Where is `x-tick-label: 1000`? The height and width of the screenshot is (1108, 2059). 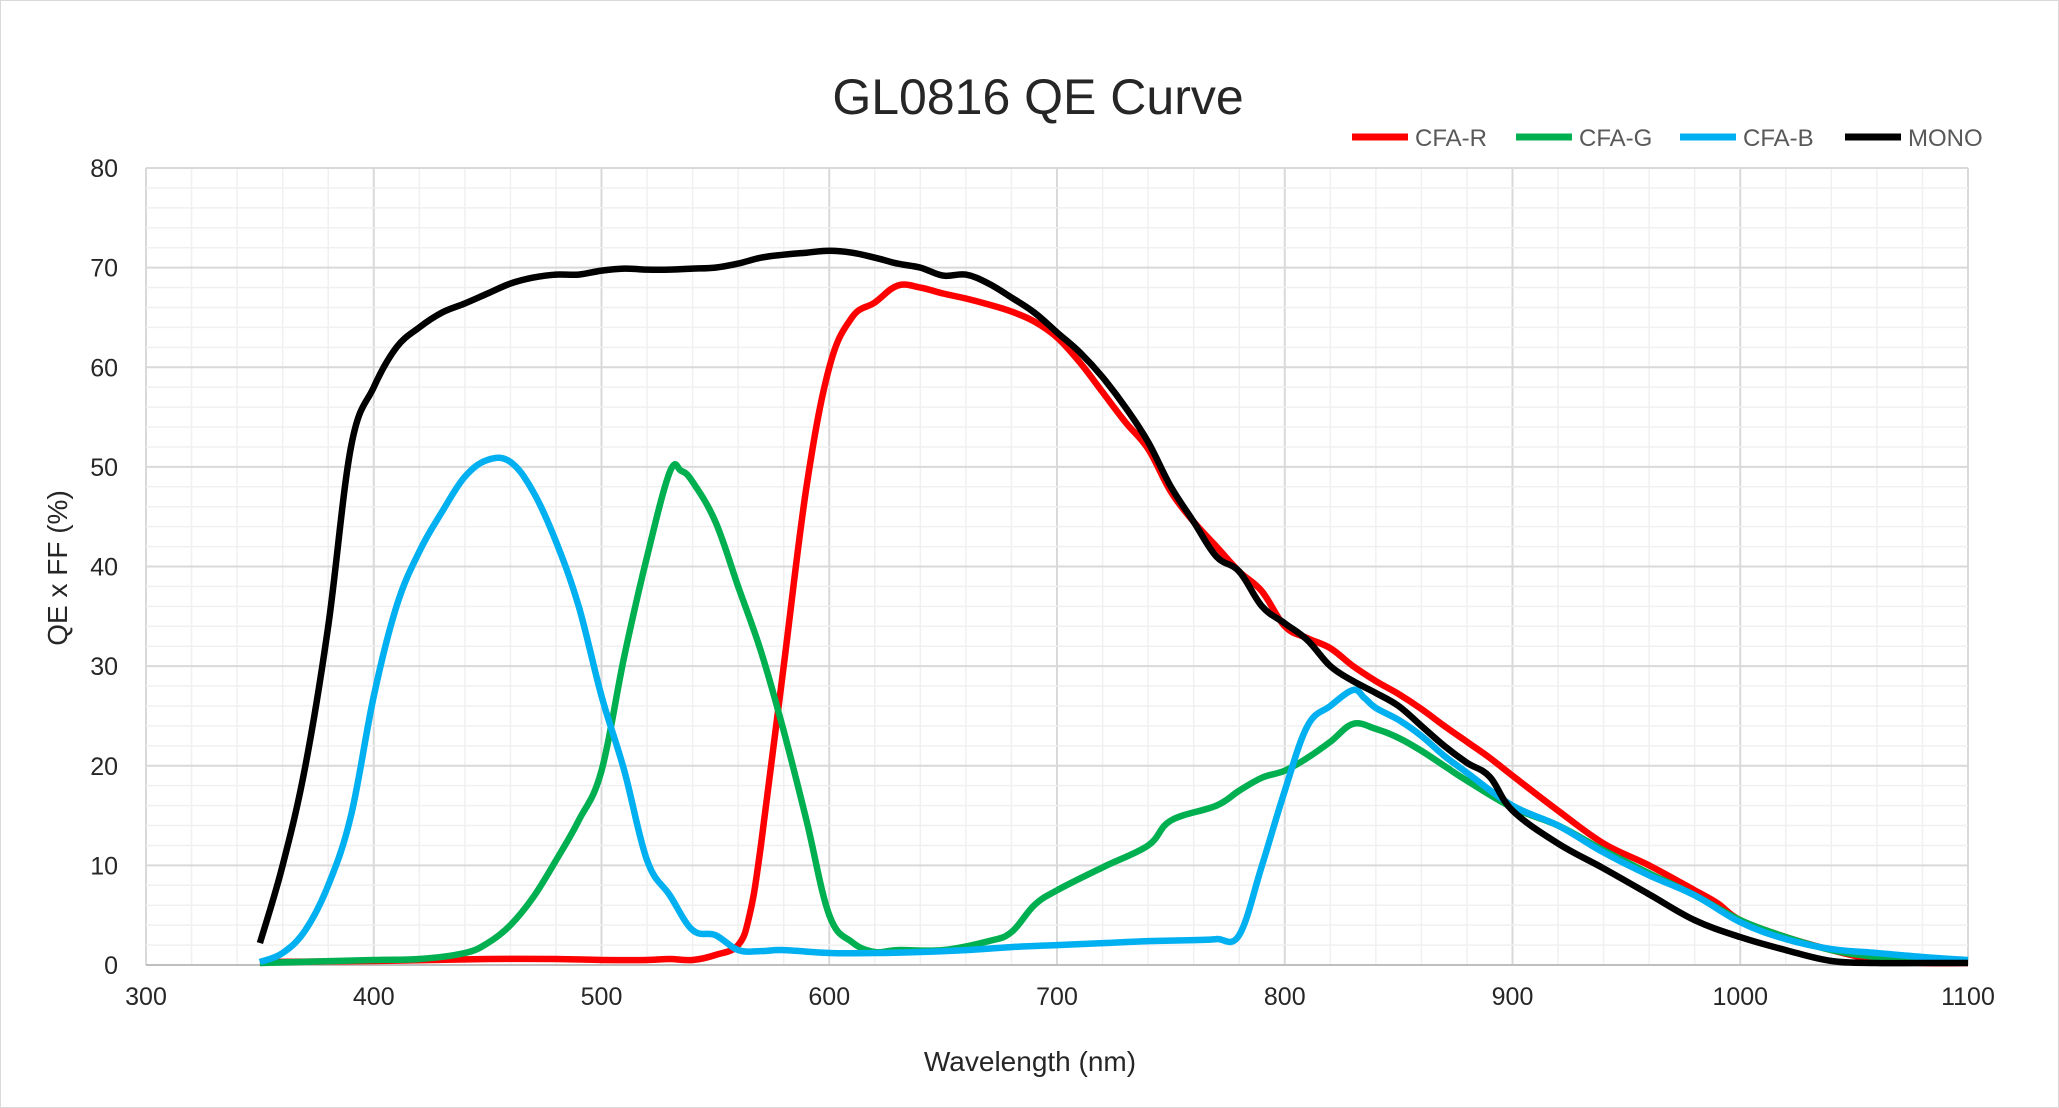
x-tick-label: 1000 is located at coordinates (1740, 997).